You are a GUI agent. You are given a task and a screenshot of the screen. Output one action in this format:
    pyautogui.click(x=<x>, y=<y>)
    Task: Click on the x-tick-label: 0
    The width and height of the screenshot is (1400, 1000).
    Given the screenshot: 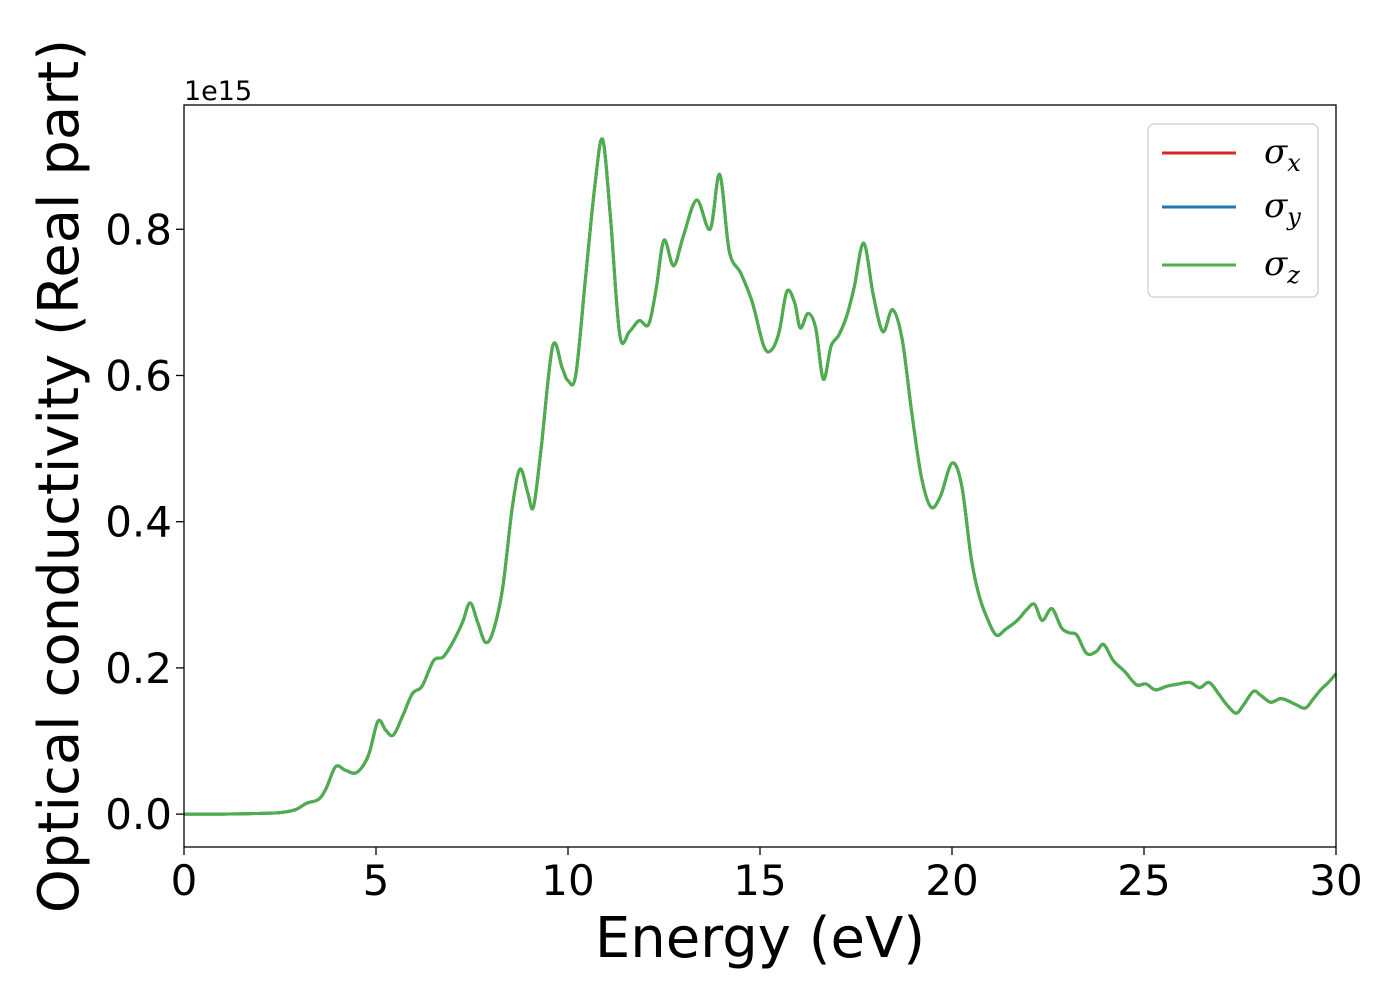 What is the action you would take?
    pyautogui.click(x=184, y=880)
    